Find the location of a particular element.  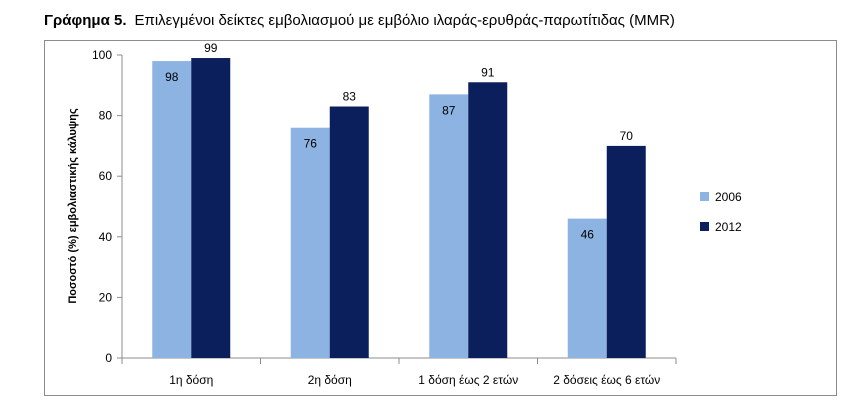

x-tick-label: 1η δόση is located at coordinates (191, 380).